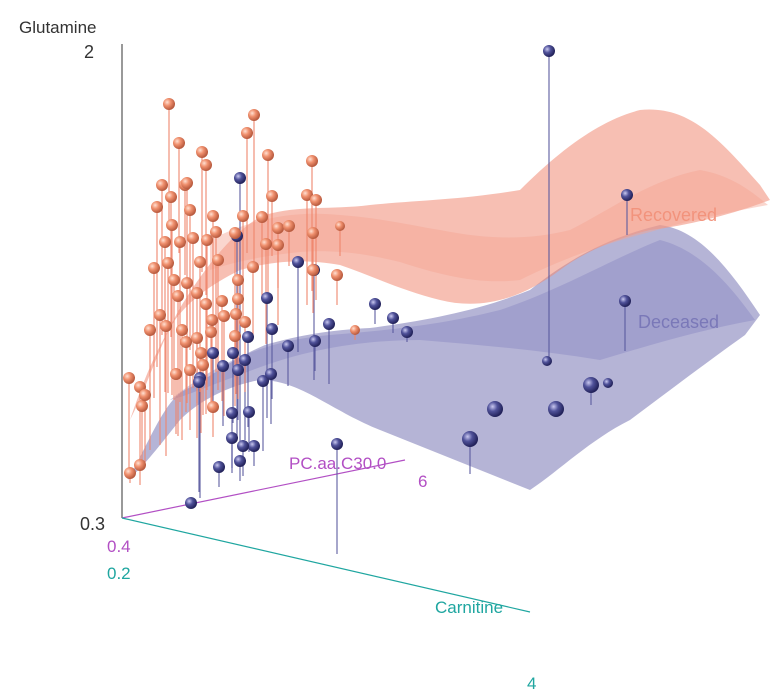 This screenshot has height=699, width=774. Describe the element at coordinates (93, 524) in the screenshot. I see `z-axis-tick-min: 0.3` at that location.